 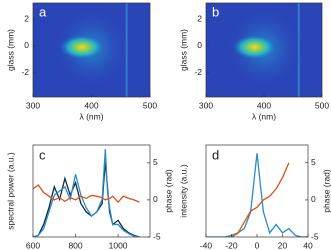 I want to click on panel-label: b, so click(x=215, y=11).